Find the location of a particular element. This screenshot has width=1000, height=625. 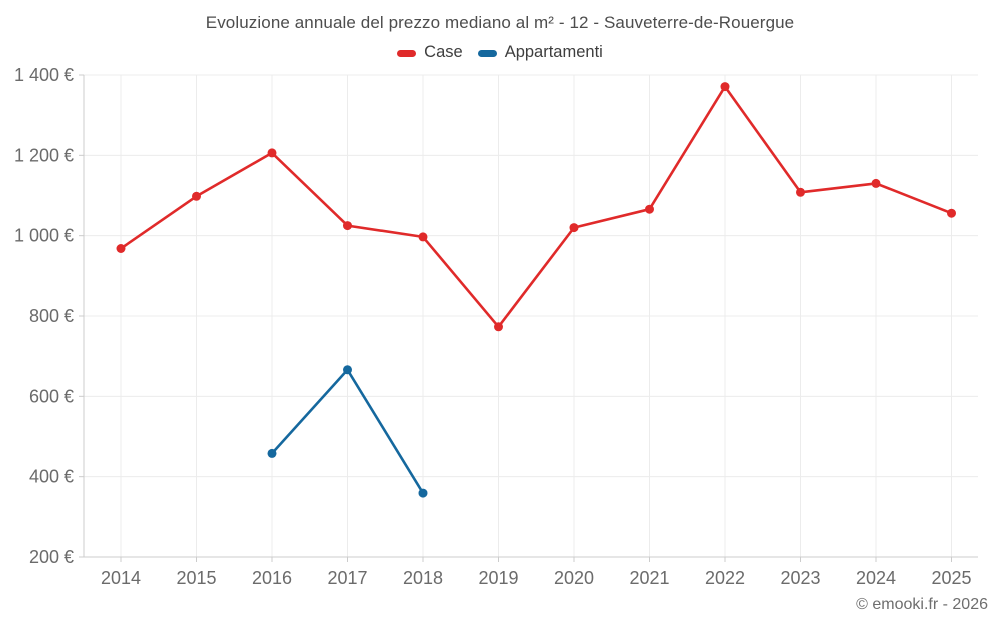

x-axis-label: 2023 is located at coordinates (800, 578).